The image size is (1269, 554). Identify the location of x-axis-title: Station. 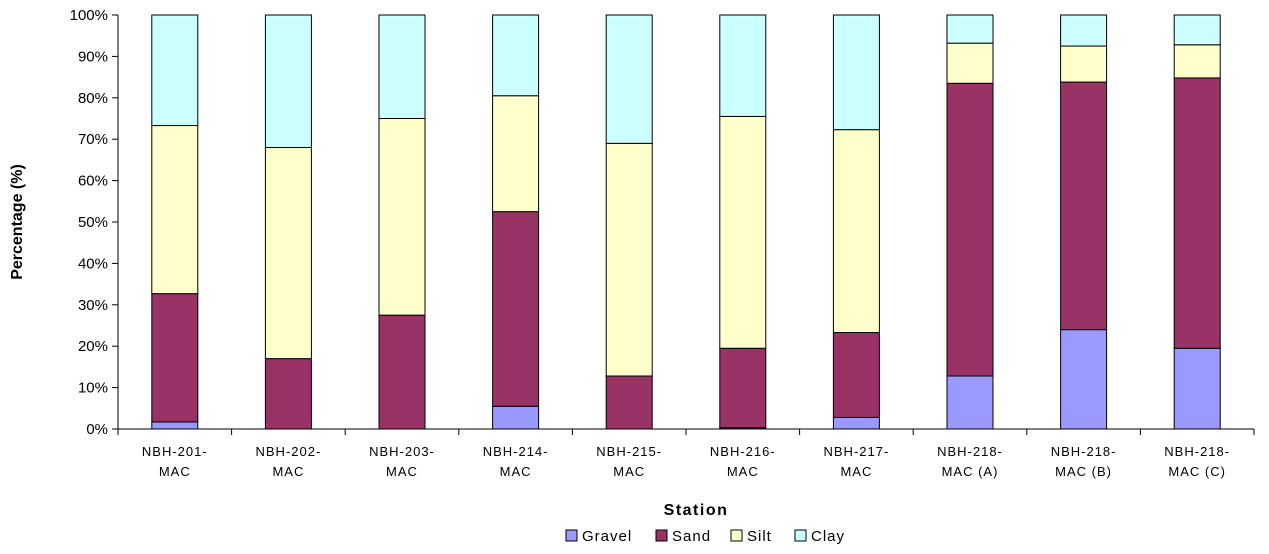
(696, 510).